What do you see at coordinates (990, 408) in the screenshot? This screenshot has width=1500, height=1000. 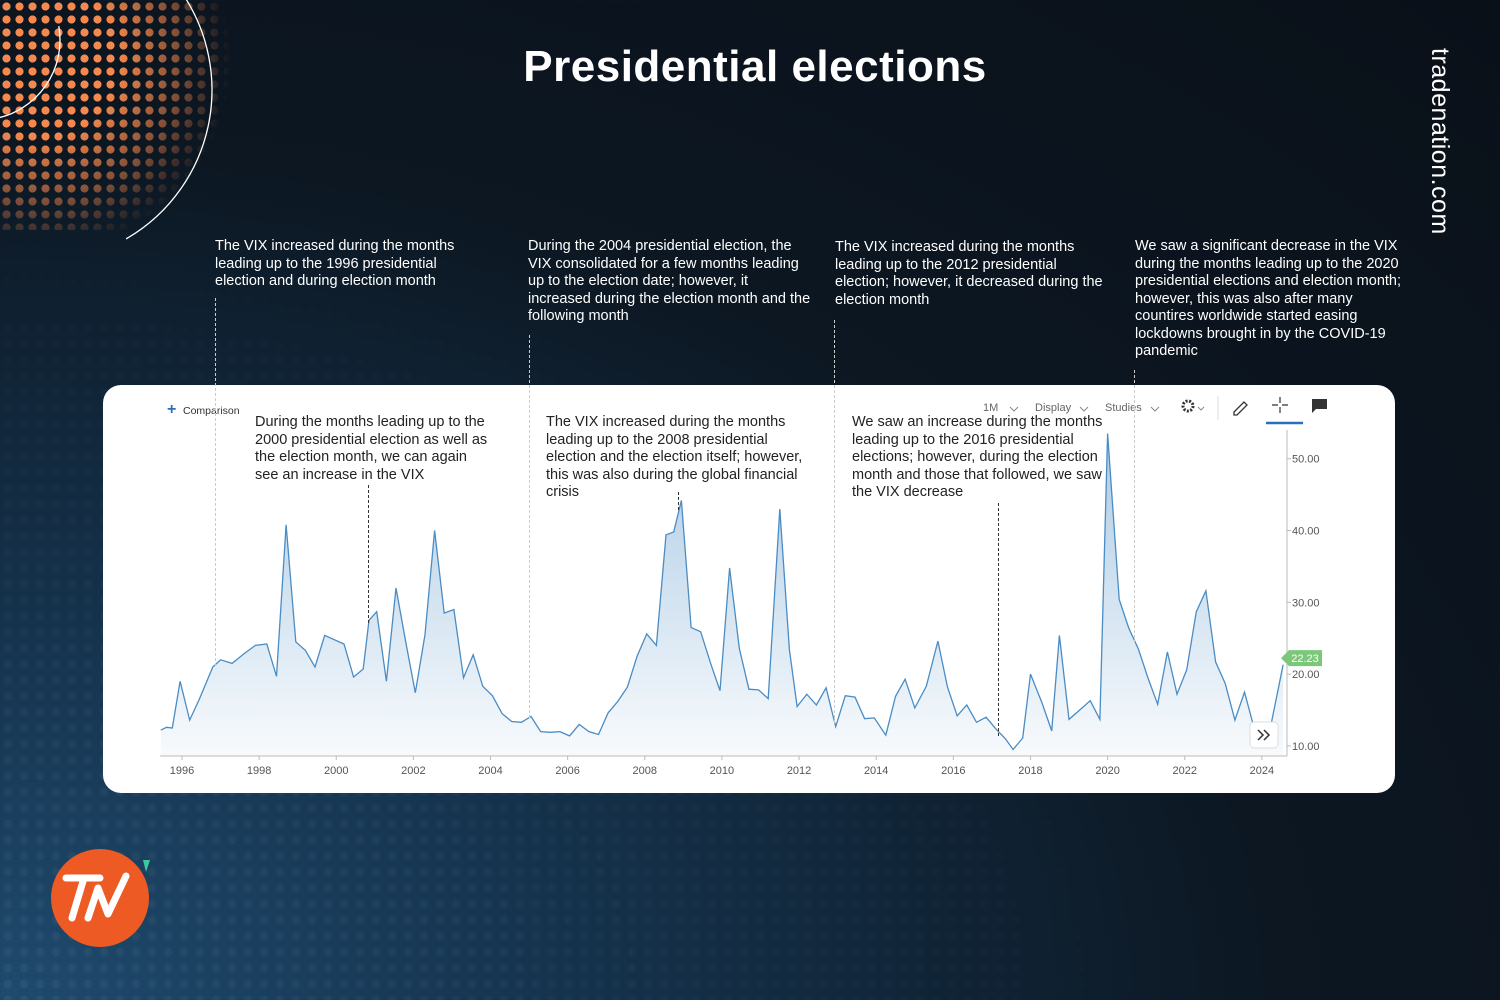 I see `interval-button: 1M` at bounding box center [990, 408].